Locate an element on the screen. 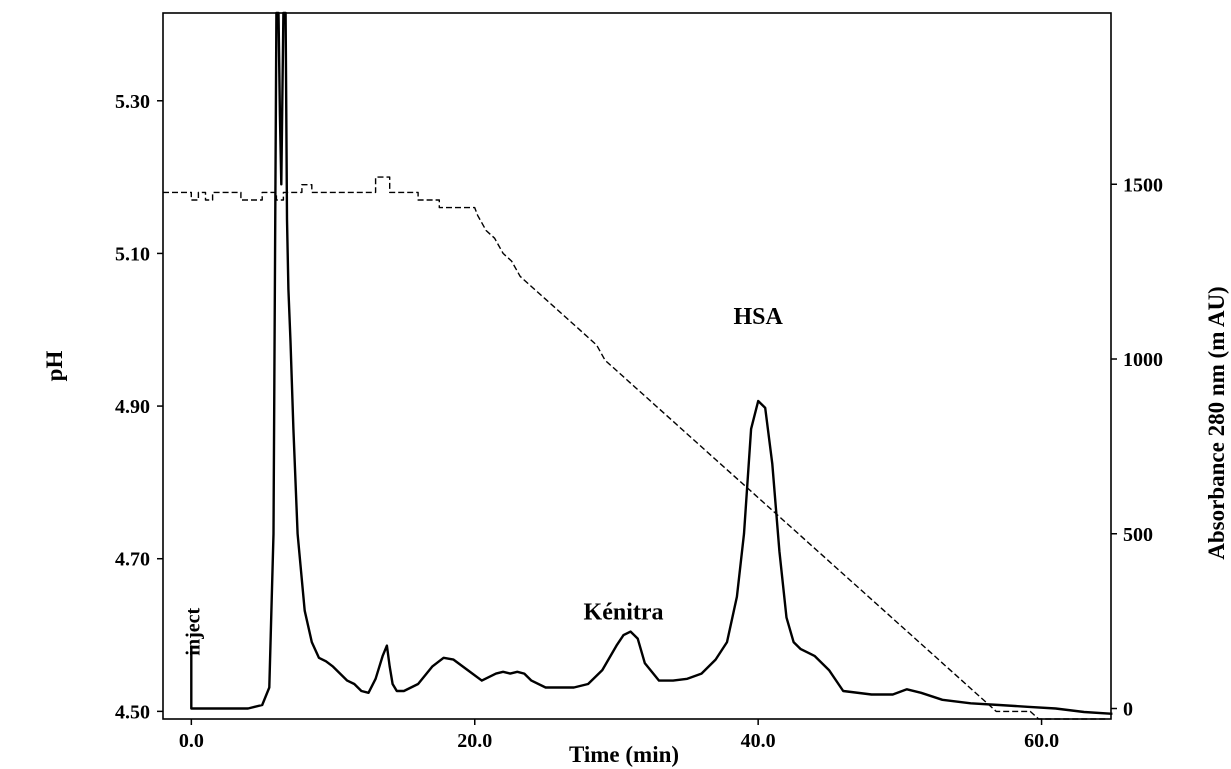 The height and width of the screenshot is (769, 1231). inject-label: inject is located at coordinates (193, 632).